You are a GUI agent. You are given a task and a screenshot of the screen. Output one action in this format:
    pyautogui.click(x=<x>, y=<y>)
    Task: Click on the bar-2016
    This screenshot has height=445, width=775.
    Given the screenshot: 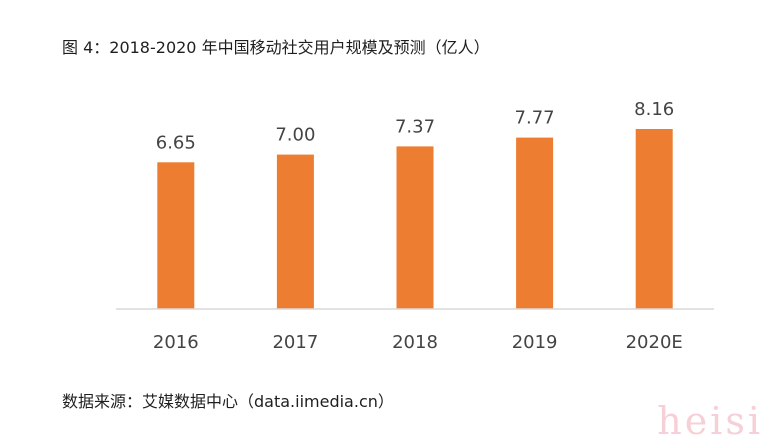 What is the action you would take?
    pyautogui.click(x=176, y=235)
    